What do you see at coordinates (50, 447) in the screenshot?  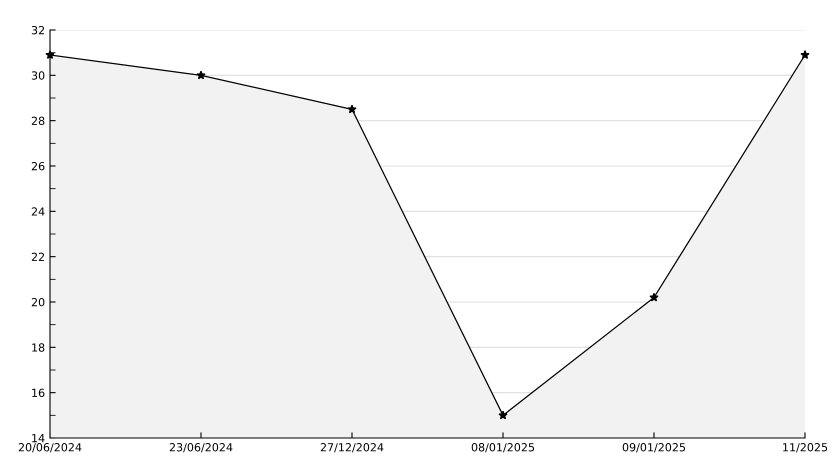 I see `x-tick-label: 20/06/2024` at bounding box center [50, 447].